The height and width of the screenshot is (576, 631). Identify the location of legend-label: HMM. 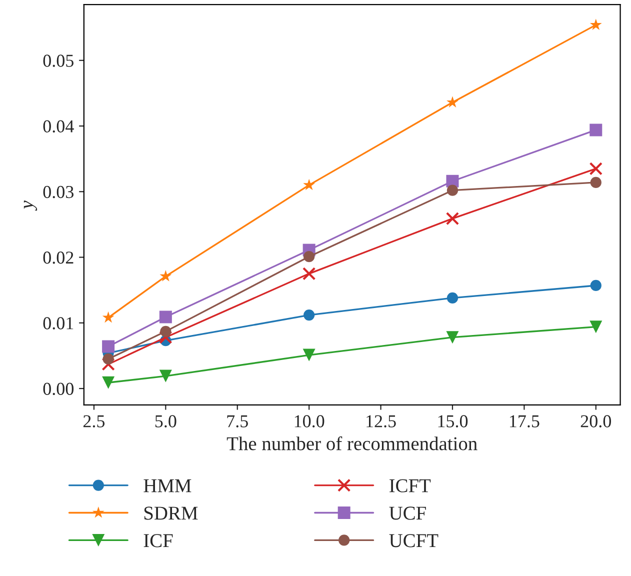
(168, 485).